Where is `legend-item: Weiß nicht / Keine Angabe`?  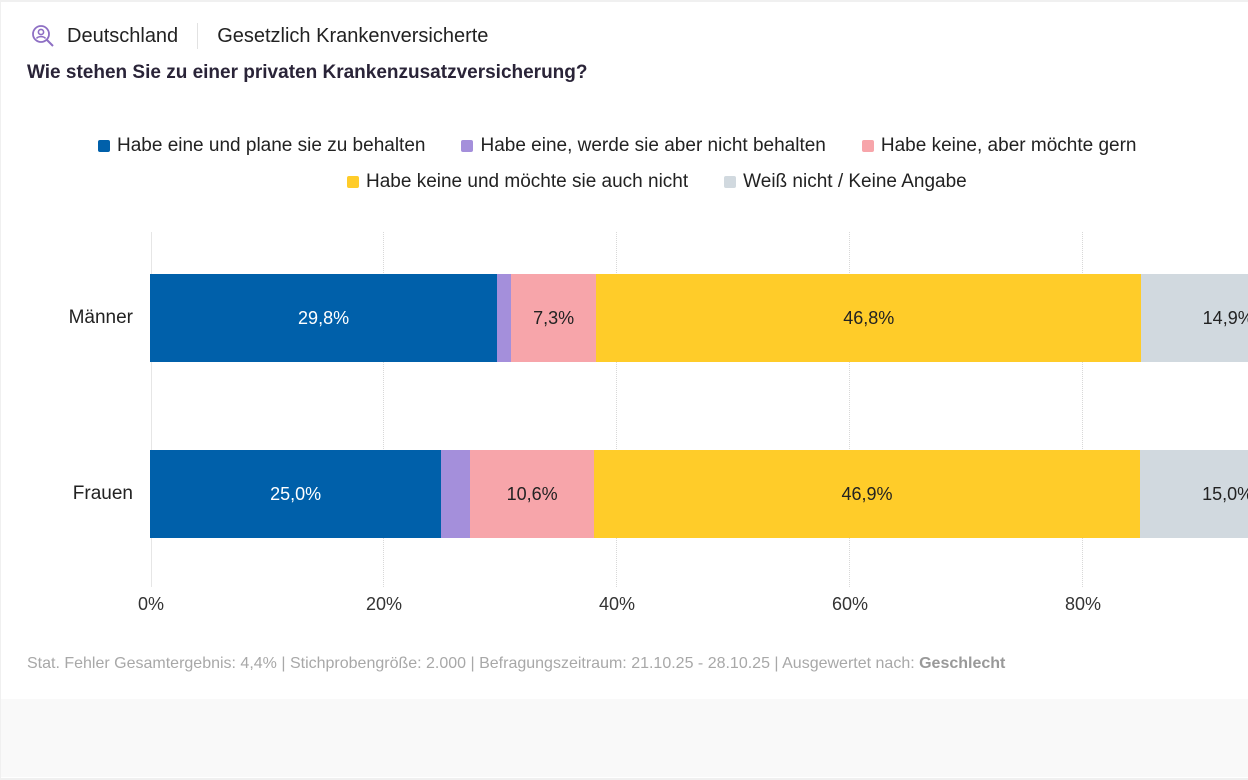 legend-item: Weiß nicht / Keine Angabe is located at coordinates (845, 182).